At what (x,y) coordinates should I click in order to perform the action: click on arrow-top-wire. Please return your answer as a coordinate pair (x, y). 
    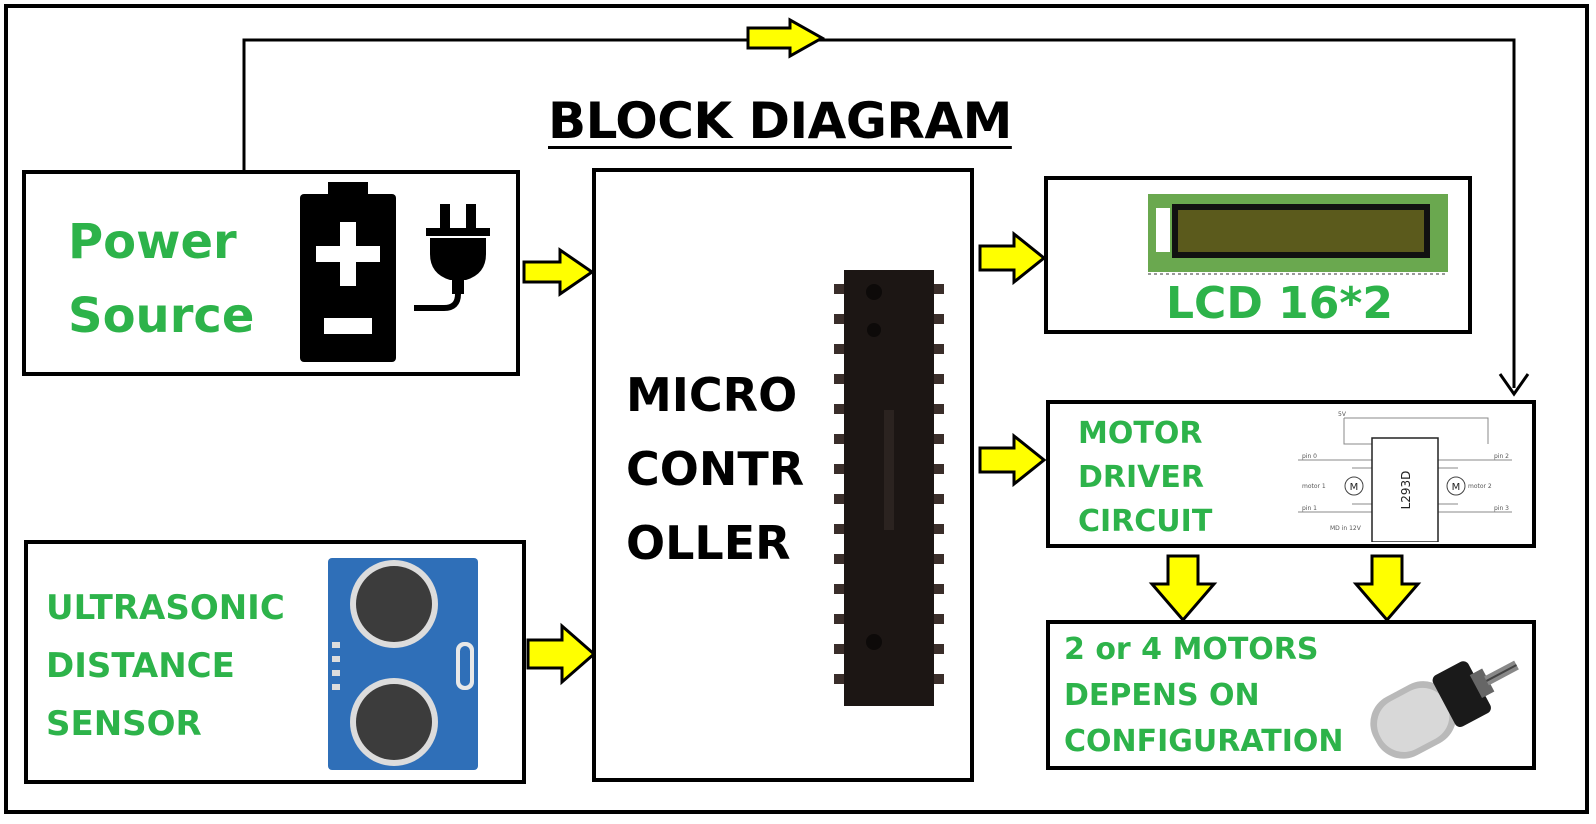
    Looking at the image, I should click on (786, 38).